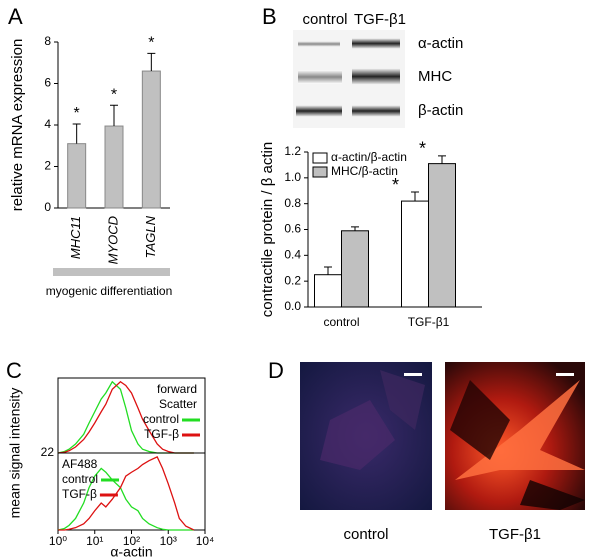  Describe the element at coordinates (324, 19) in the screenshot. I see `blot-column: control` at that location.